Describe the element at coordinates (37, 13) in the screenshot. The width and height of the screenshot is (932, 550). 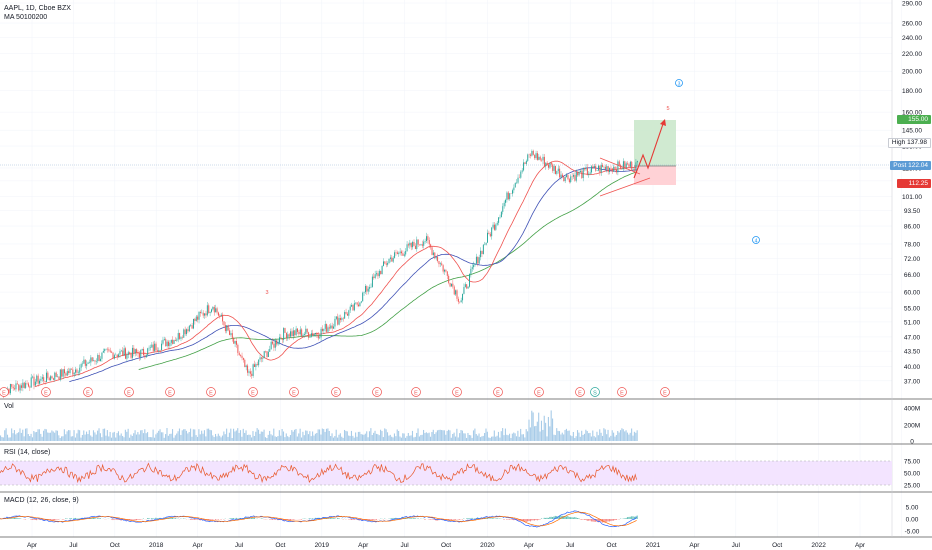
I see `symbol-legend: AAPL, 1D, Cboe BZX MA 50100200` at that location.